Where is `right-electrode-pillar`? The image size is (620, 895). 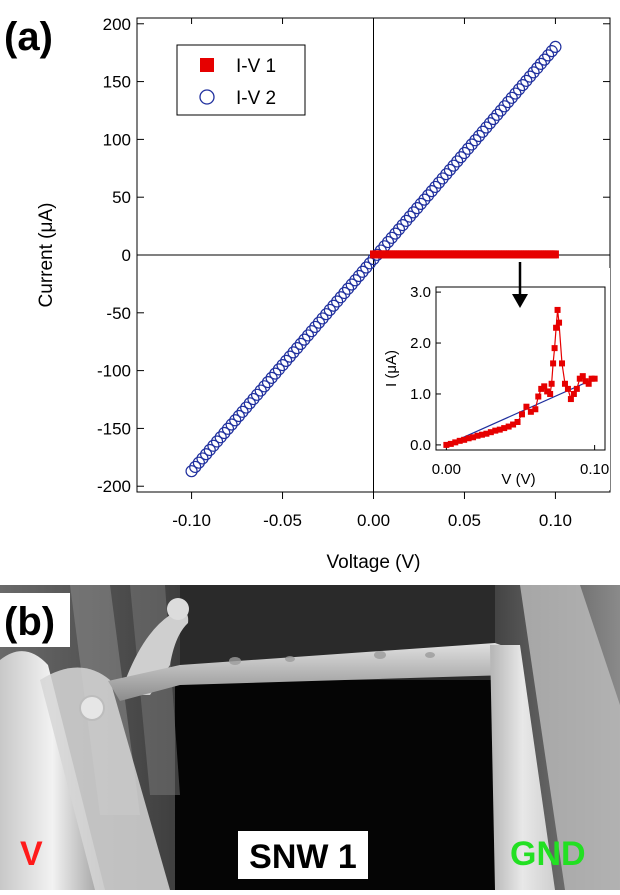
right-electrode-pillar is located at coordinates (522, 767).